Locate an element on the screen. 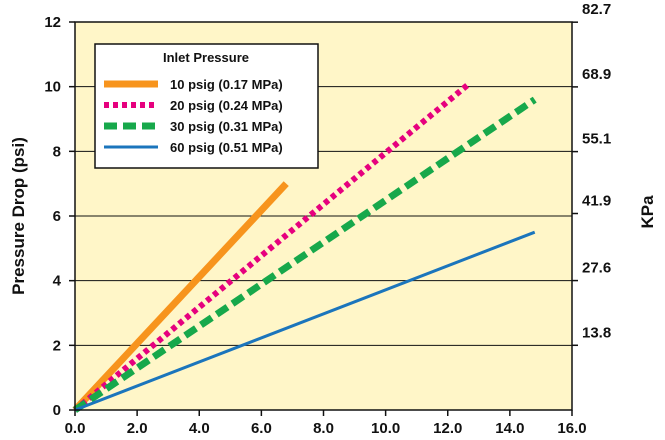  legend-label-4: 60 psig (0.51 MPa) is located at coordinates (226, 147).